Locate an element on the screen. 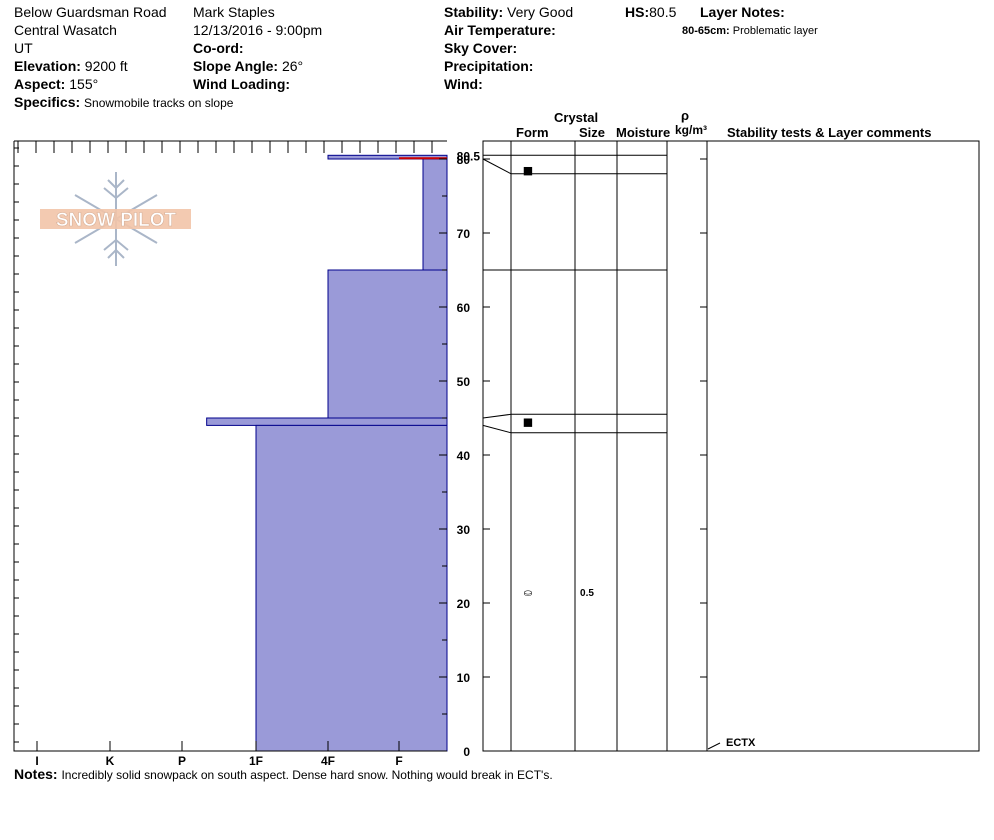  logo-text: SNOW PILOT is located at coordinates (116, 220).